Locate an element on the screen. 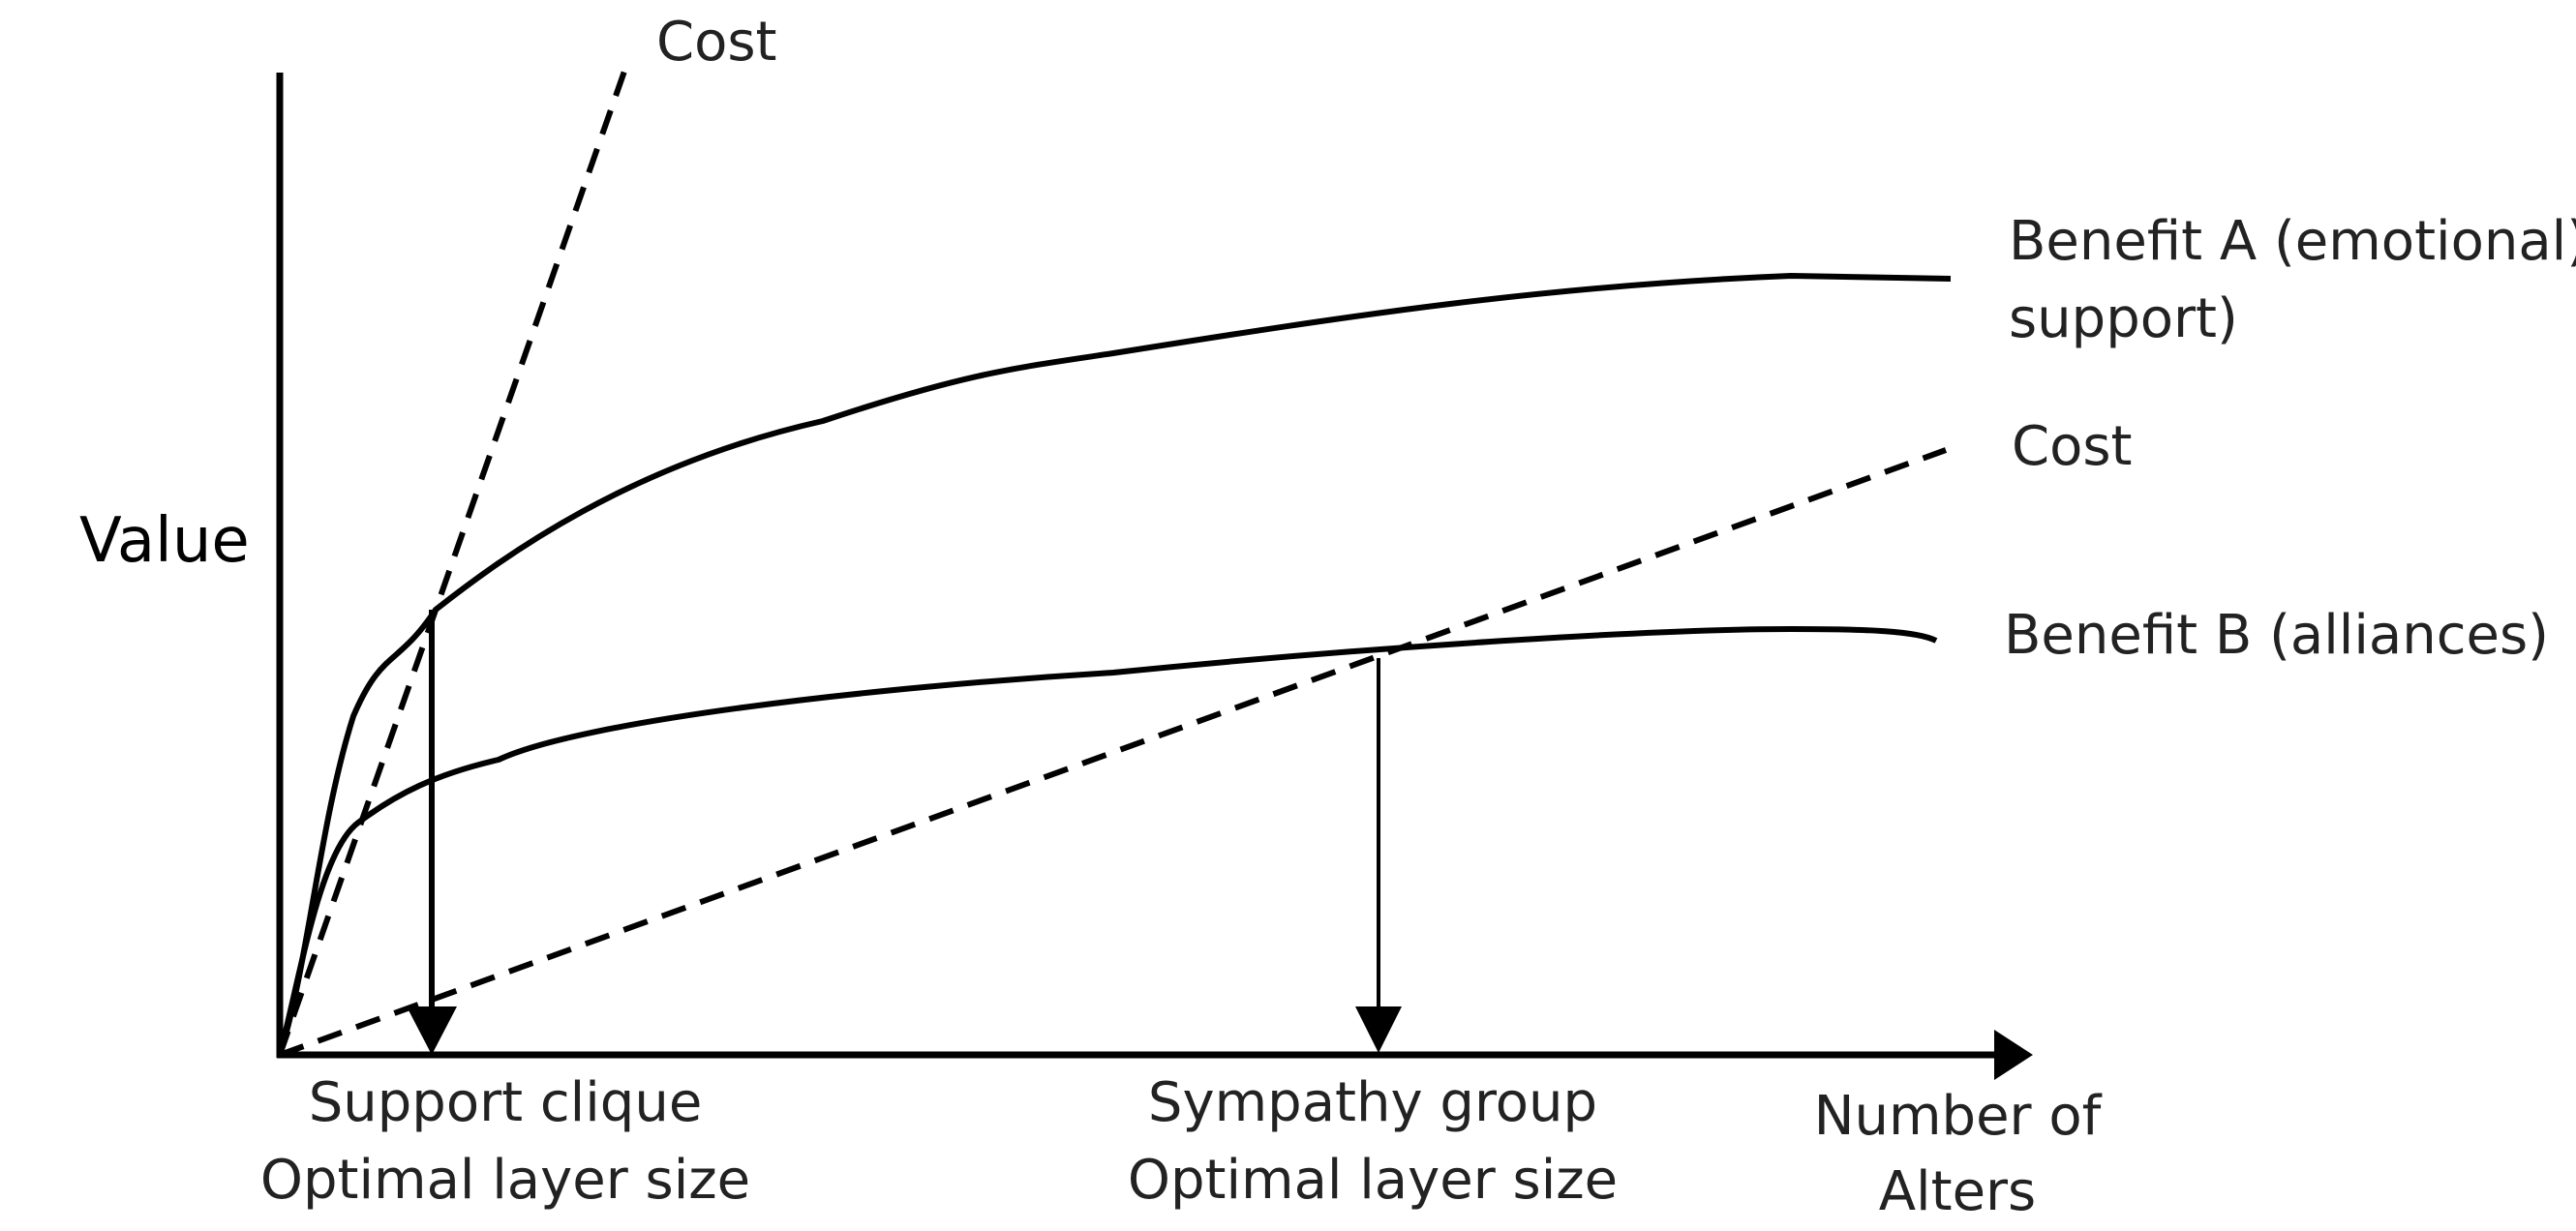 The width and height of the screenshot is (2576, 1231). x-axis-label-line2: Alters is located at coordinates (1957, 1191).